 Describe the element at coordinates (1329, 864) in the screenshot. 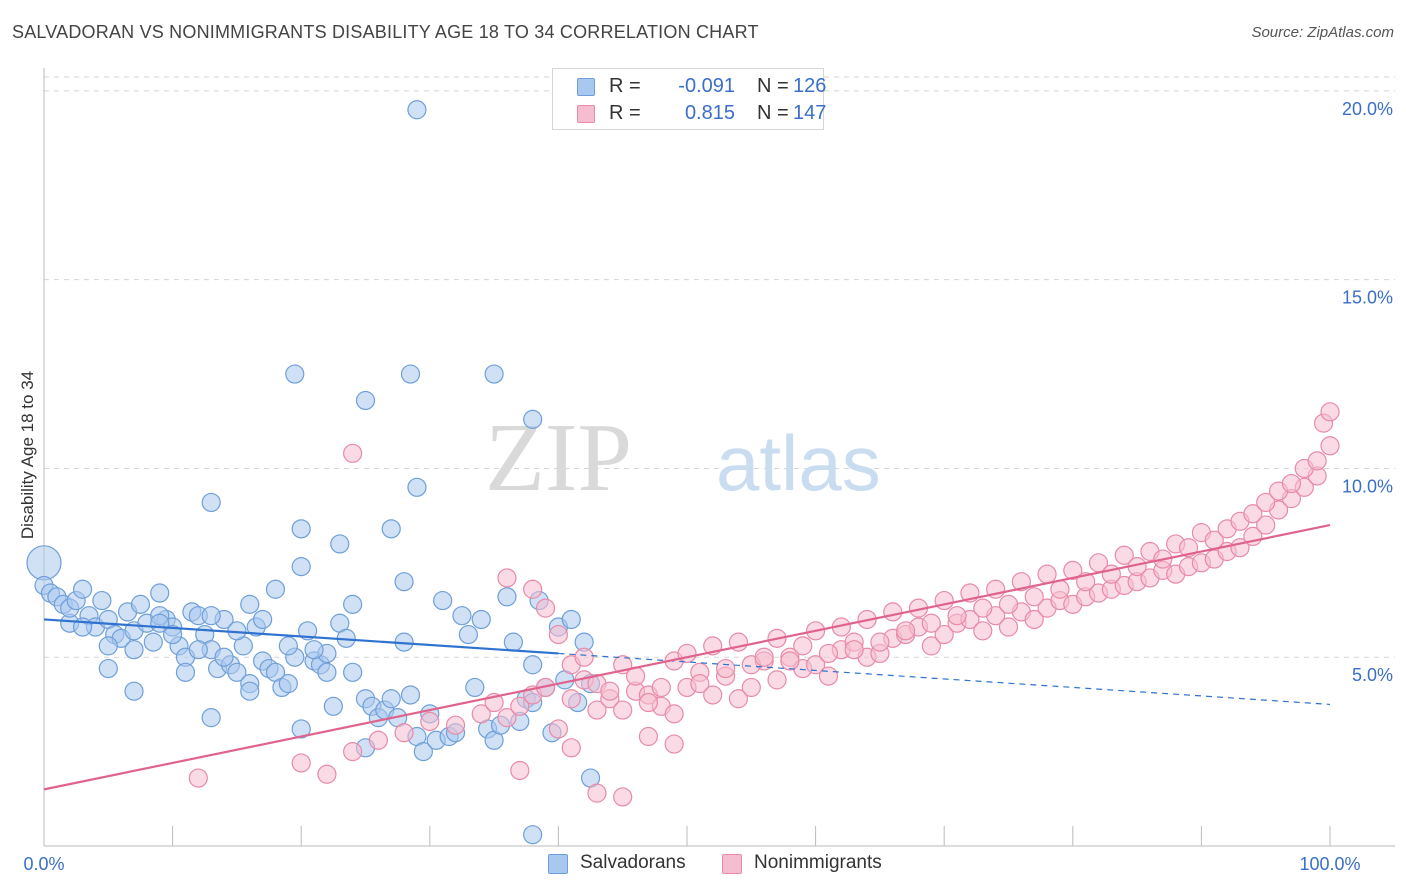

I see `x-tick-label: 100.0%` at that location.